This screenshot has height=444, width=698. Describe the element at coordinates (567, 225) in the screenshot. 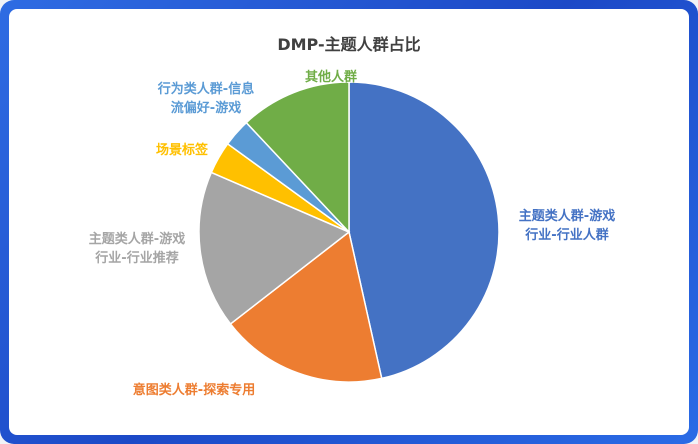

I see `slice-label-0: 主题类人群-游戏行业-行业人群` at that location.